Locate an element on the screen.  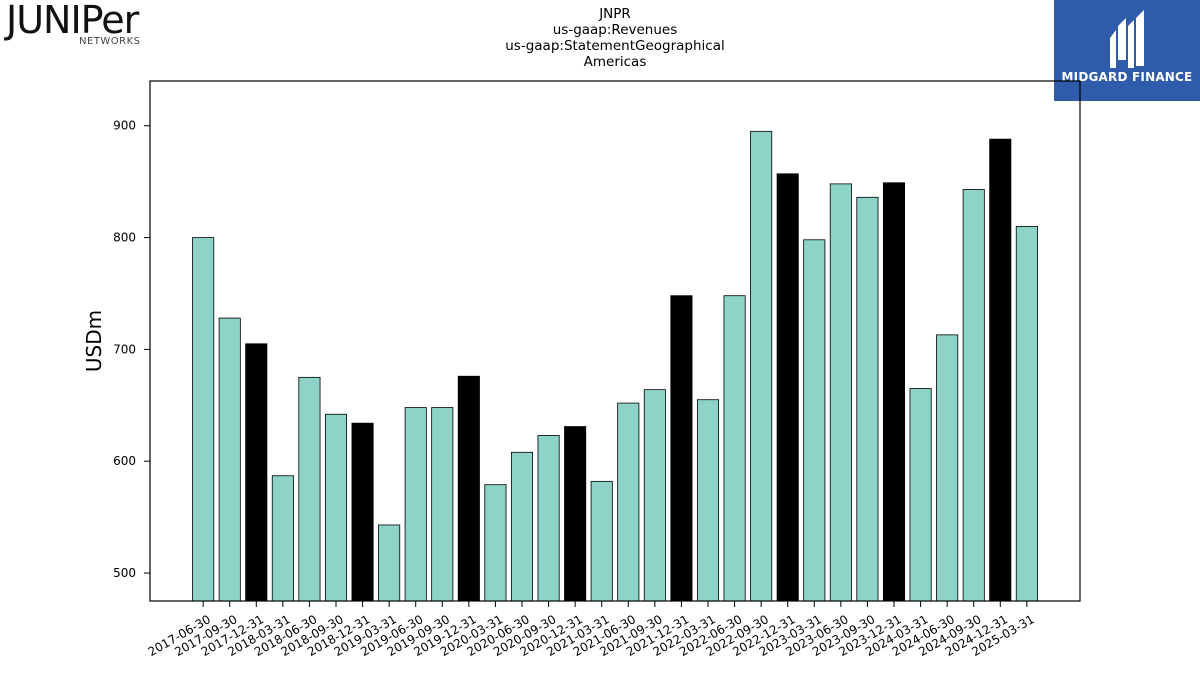
midgard-finance-logo: MIDGARD FINANCE is located at coordinates (1127, 50).